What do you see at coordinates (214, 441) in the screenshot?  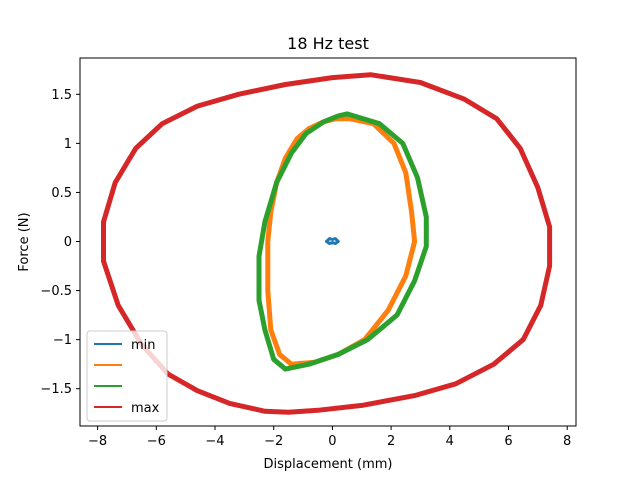 I see `x-tick-label: −4` at bounding box center [214, 441].